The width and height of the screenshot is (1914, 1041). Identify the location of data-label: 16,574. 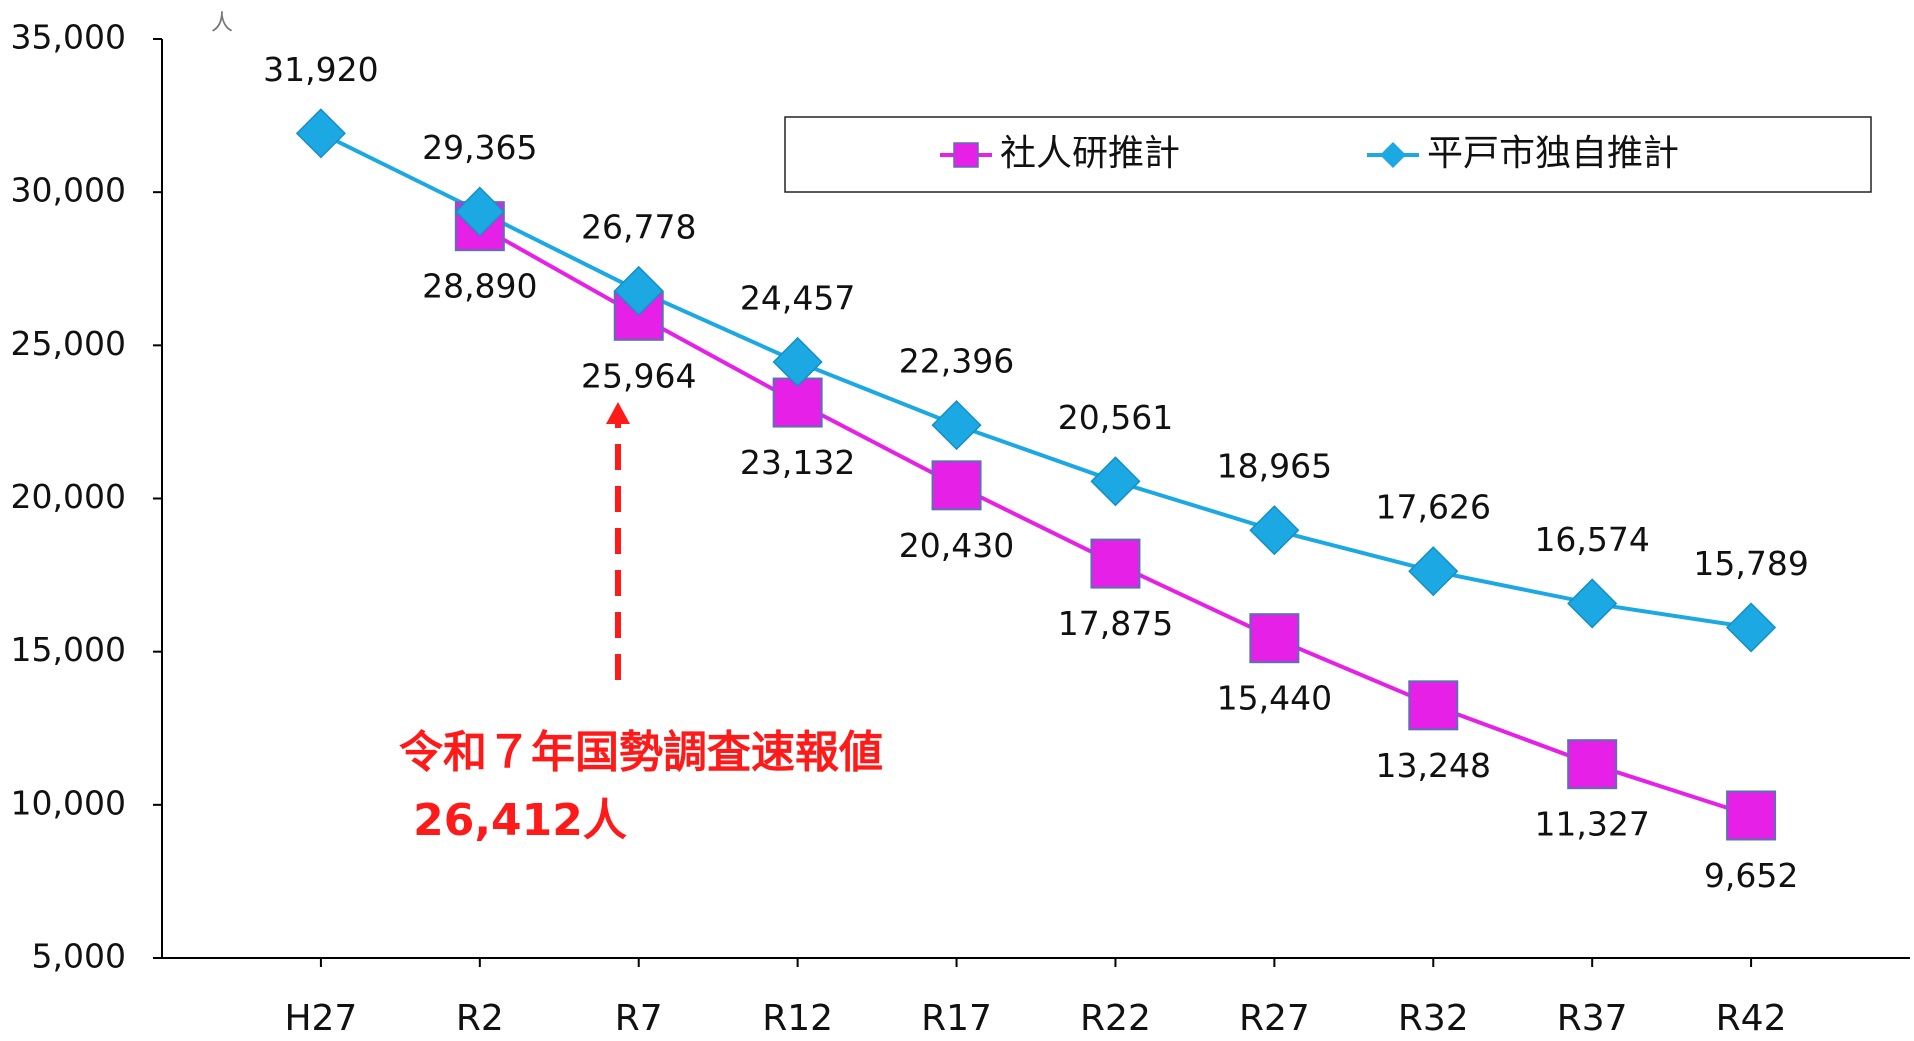
(1591, 539).